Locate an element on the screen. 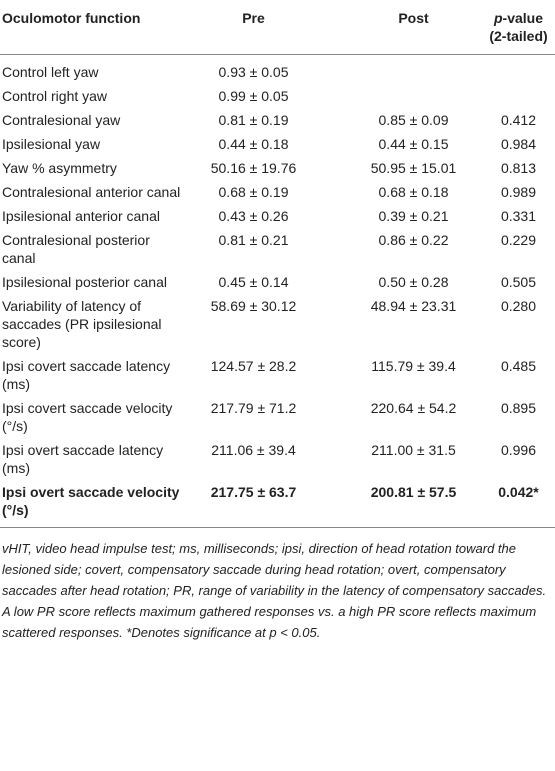 This screenshot has width=555, height=771. header-text: (2-tailed) is located at coordinates (518, 36).